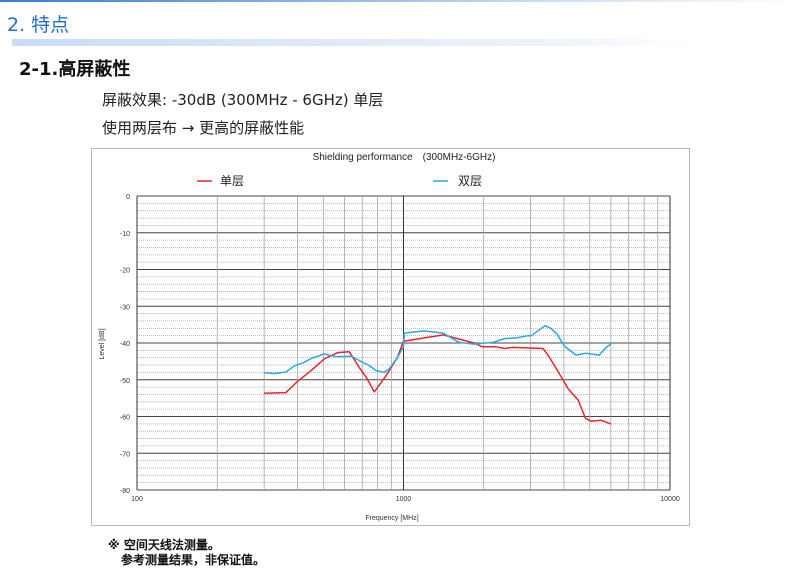 This screenshot has width=802, height=572. I want to click on chart-title: Shielding performance (300MHz-6GHz), so click(404, 157).